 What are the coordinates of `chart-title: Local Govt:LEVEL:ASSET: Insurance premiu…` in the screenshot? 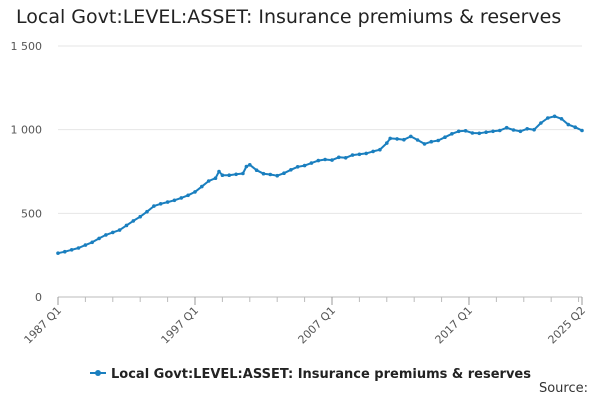 It's located at (289, 17).